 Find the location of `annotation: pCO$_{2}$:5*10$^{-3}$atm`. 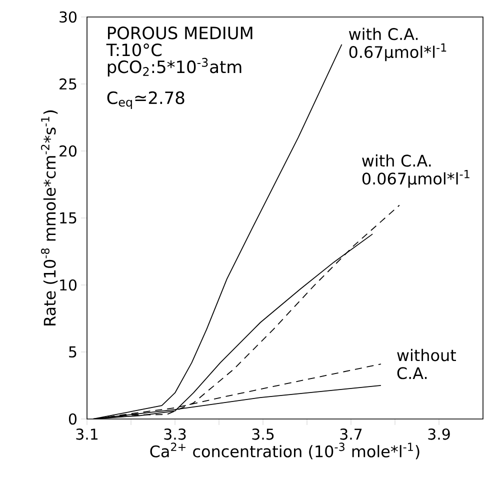

annotation: pCO$_{2}$:5*10$^{-3}$atm is located at coordinates (175, 67).